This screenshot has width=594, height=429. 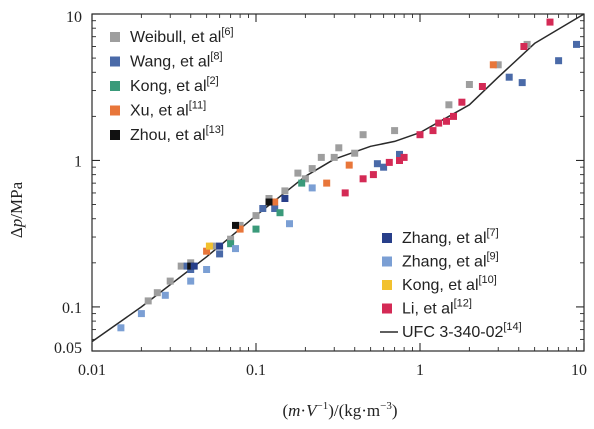 I want to click on x-axis-title-units: )/(kg·m, so click(x=354, y=410).